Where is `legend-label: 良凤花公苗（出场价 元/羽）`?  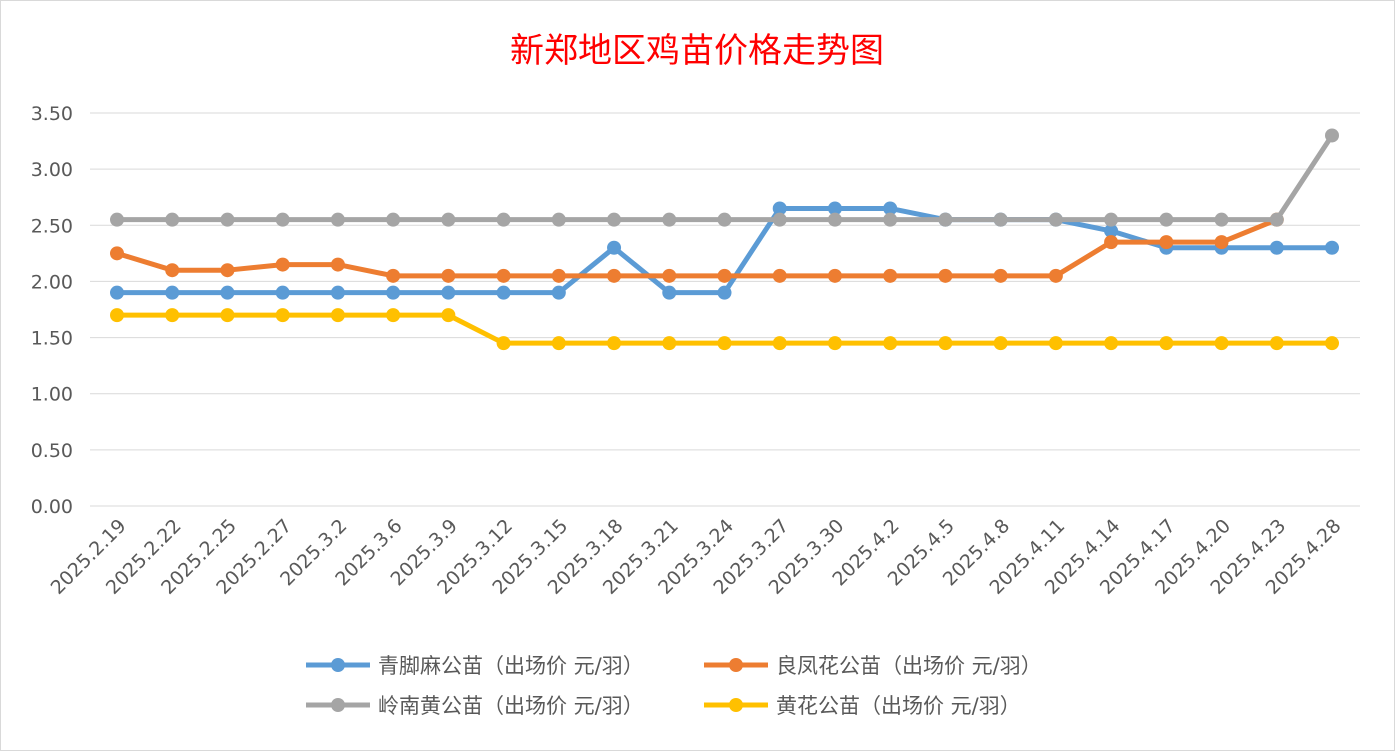
legend-label: 良凤花公苗（出场价 元/羽） is located at coordinates (909, 666).